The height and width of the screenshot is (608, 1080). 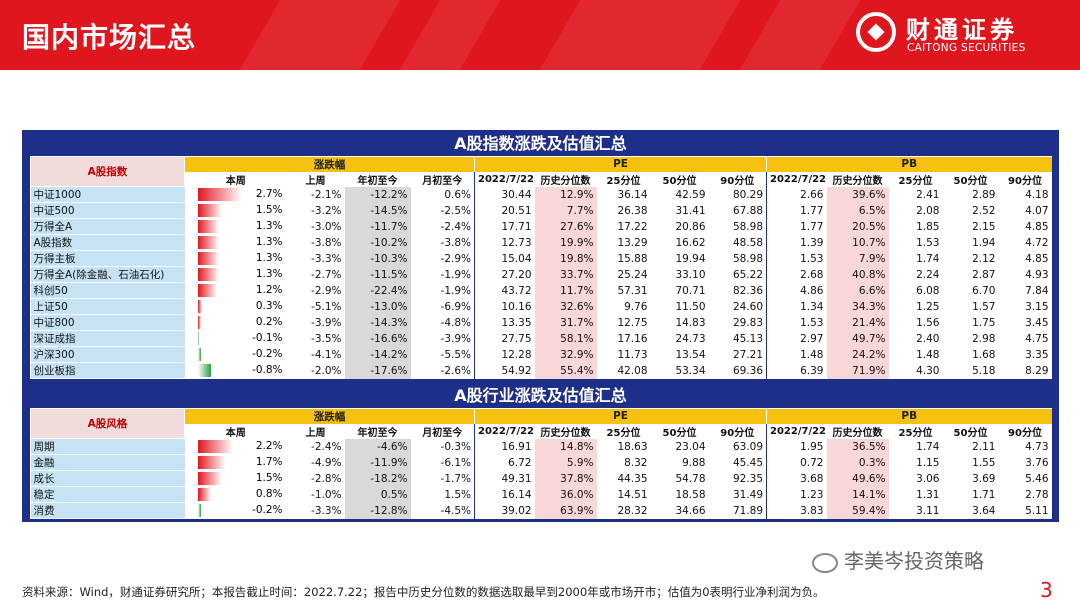 I want to click on pe-25th: 14.51, so click(x=632, y=494).